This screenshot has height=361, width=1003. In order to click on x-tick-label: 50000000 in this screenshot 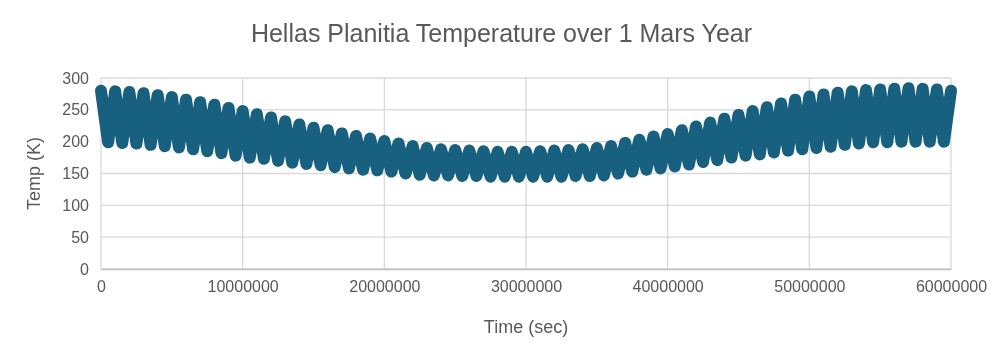, I will do `click(810, 287)`.